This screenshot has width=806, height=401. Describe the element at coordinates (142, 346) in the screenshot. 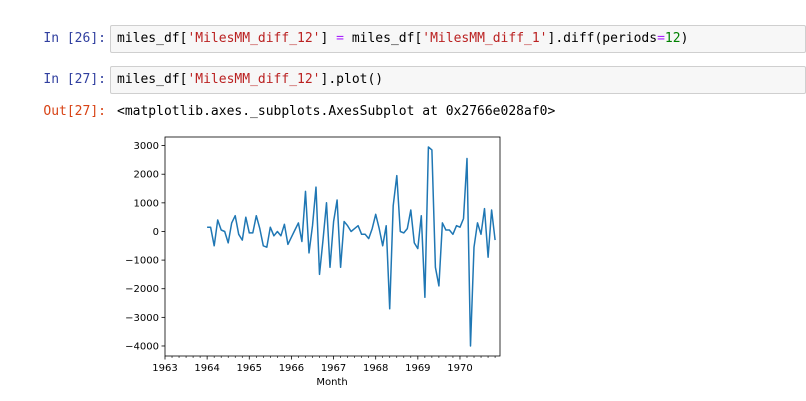

I see `y-tick-label: −4000` at that location.